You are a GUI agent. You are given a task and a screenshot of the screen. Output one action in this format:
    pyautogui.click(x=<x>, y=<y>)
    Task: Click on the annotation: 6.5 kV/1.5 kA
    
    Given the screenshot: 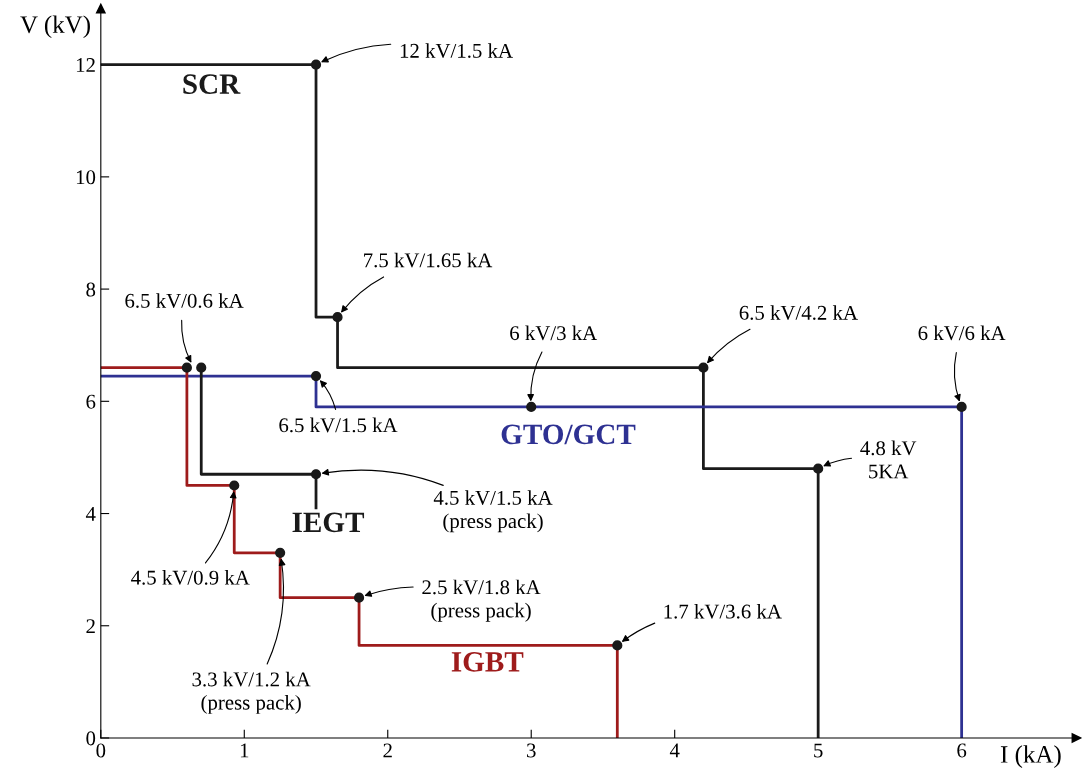 What is the action you would take?
    pyautogui.click(x=338, y=425)
    